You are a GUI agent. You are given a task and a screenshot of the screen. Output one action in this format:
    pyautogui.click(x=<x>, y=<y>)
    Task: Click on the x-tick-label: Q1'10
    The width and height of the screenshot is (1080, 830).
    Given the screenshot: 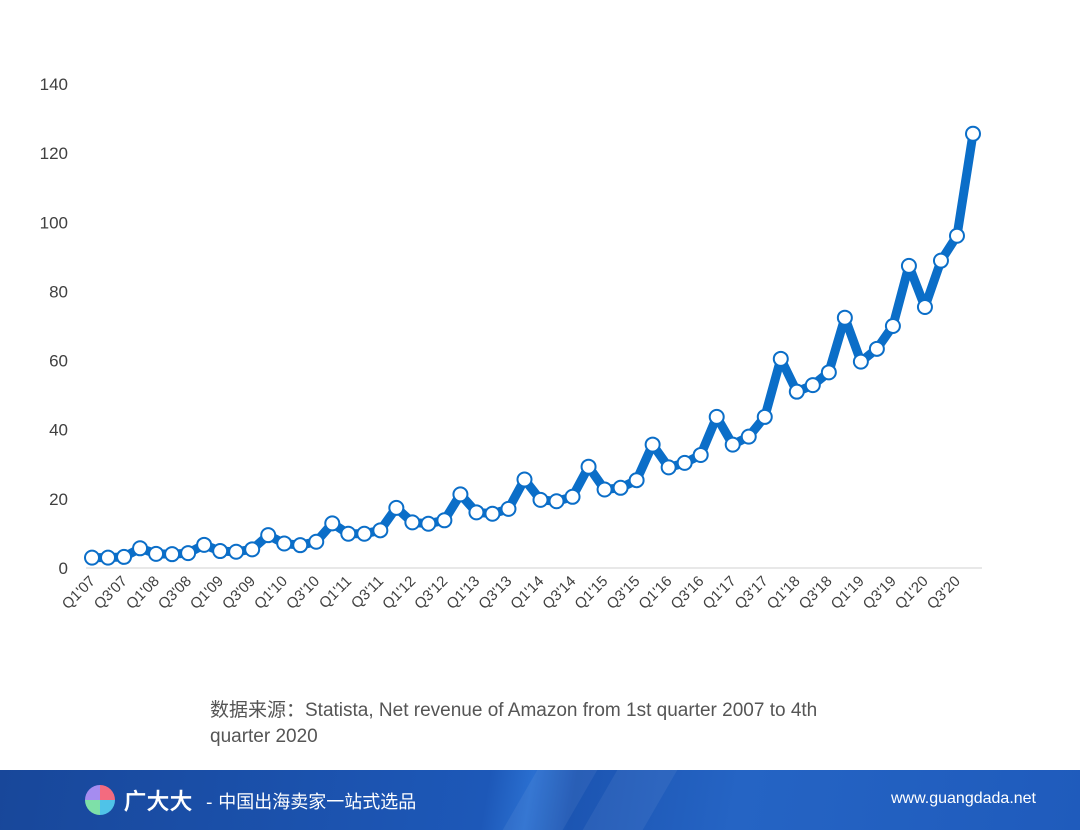 What is the action you would take?
    pyautogui.click(x=271, y=593)
    